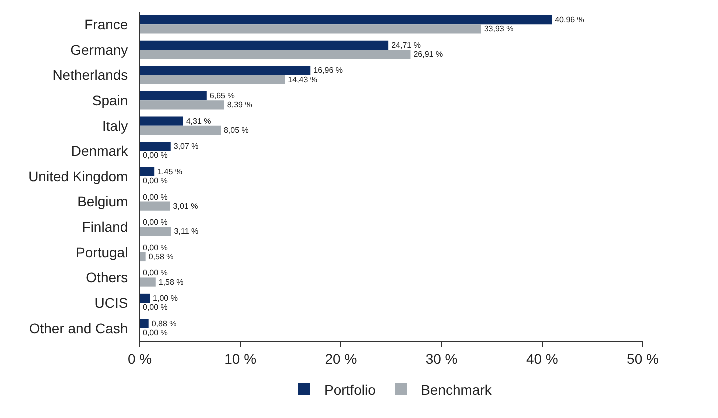 This screenshot has width=718, height=418. What do you see at coordinates (222, 96) in the screenshot?
I see `data-label: 6,65 %` at bounding box center [222, 96].